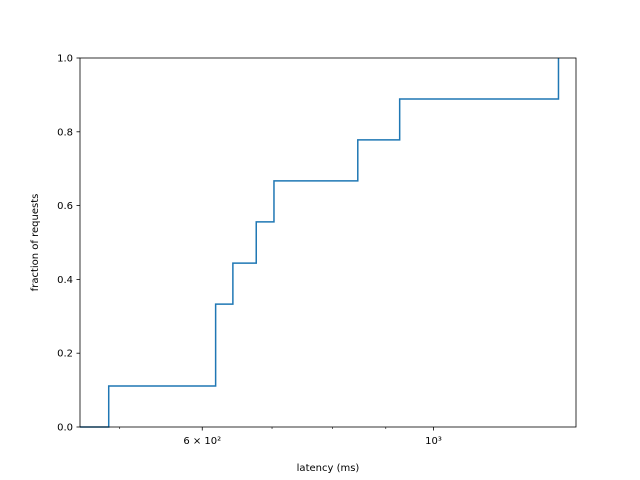  Describe the element at coordinates (35, 243) in the screenshot. I see `y-axis-label: fraction of requests` at that location.